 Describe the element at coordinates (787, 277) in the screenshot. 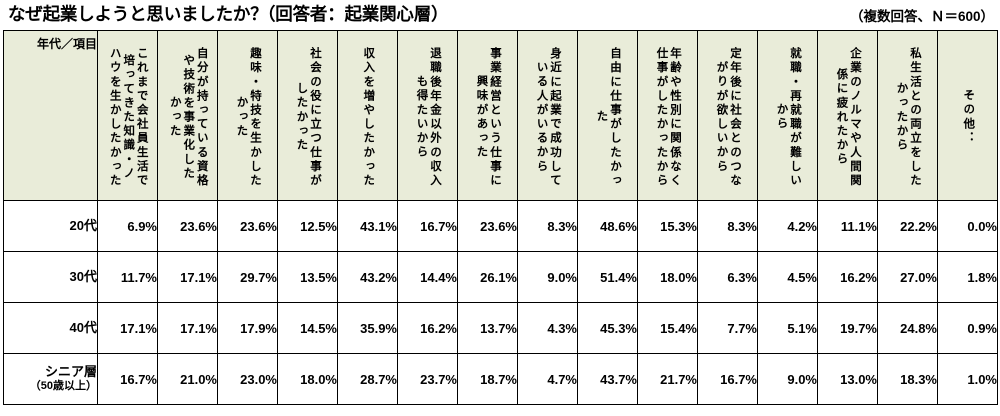

I see `data-cell: 4.5%` at that location.